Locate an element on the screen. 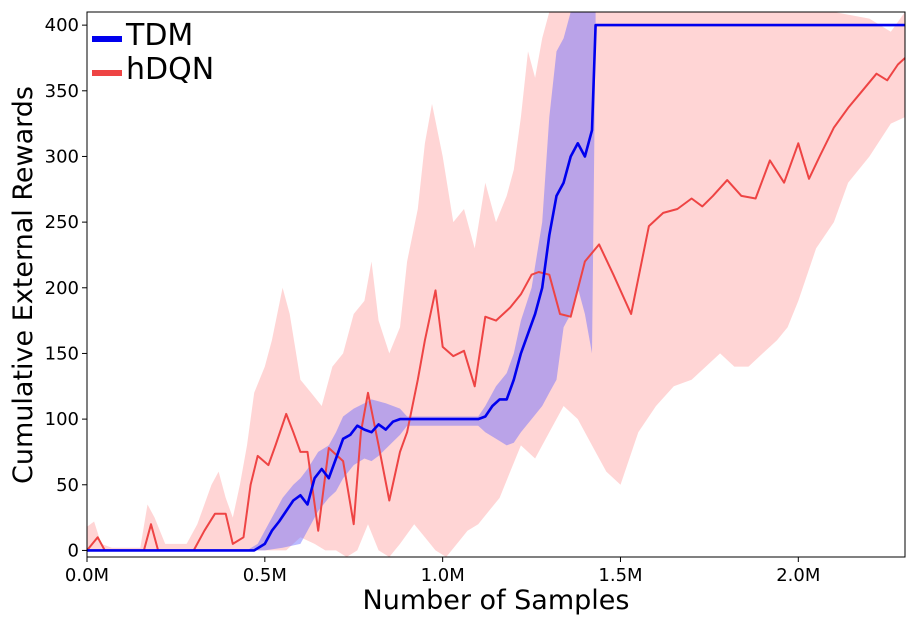  legend-label-tdm: TDM is located at coordinates (159, 35).